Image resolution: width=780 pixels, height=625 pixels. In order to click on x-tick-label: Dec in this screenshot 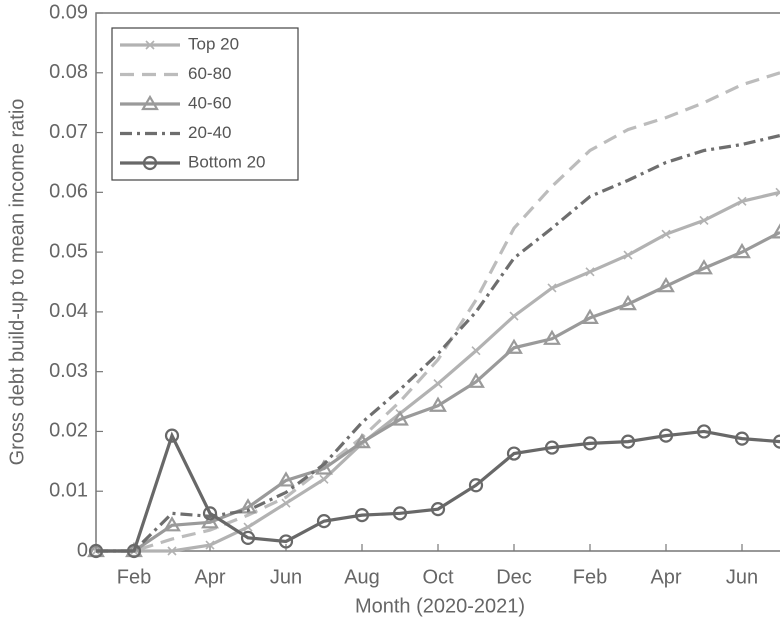, I will do `click(514, 577)`.